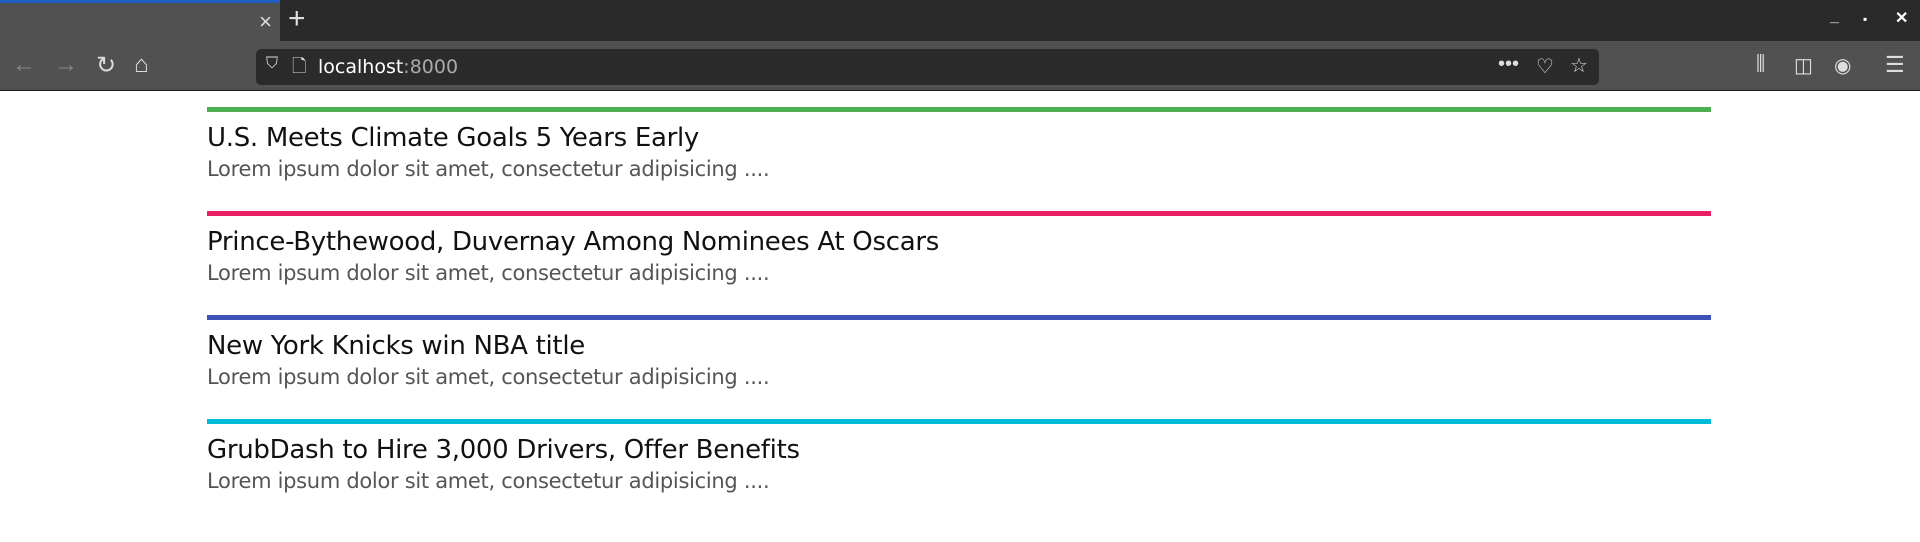  What do you see at coordinates (265, 21) in the screenshot?
I see `close-tab-icon: ×` at bounding box center [265, 21].